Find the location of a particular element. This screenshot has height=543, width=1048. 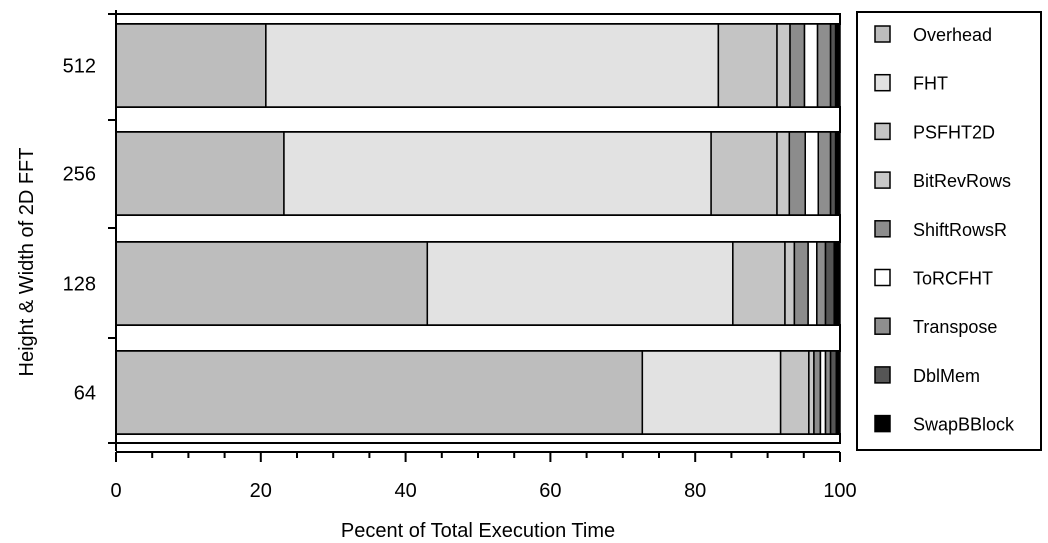

legend-label-shiftrowsr: ShiftRowsR is located at coordinates (960, 230).